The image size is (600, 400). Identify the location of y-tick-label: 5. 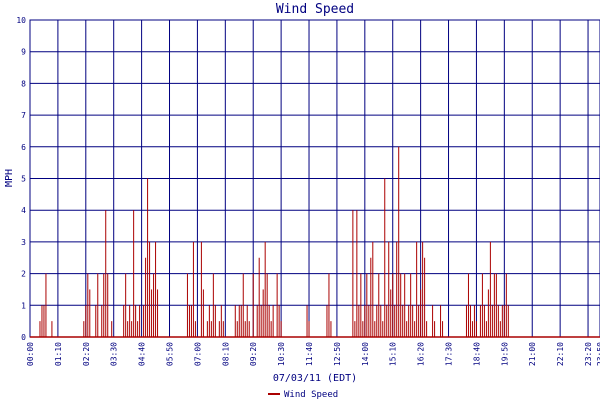
(23, 179).